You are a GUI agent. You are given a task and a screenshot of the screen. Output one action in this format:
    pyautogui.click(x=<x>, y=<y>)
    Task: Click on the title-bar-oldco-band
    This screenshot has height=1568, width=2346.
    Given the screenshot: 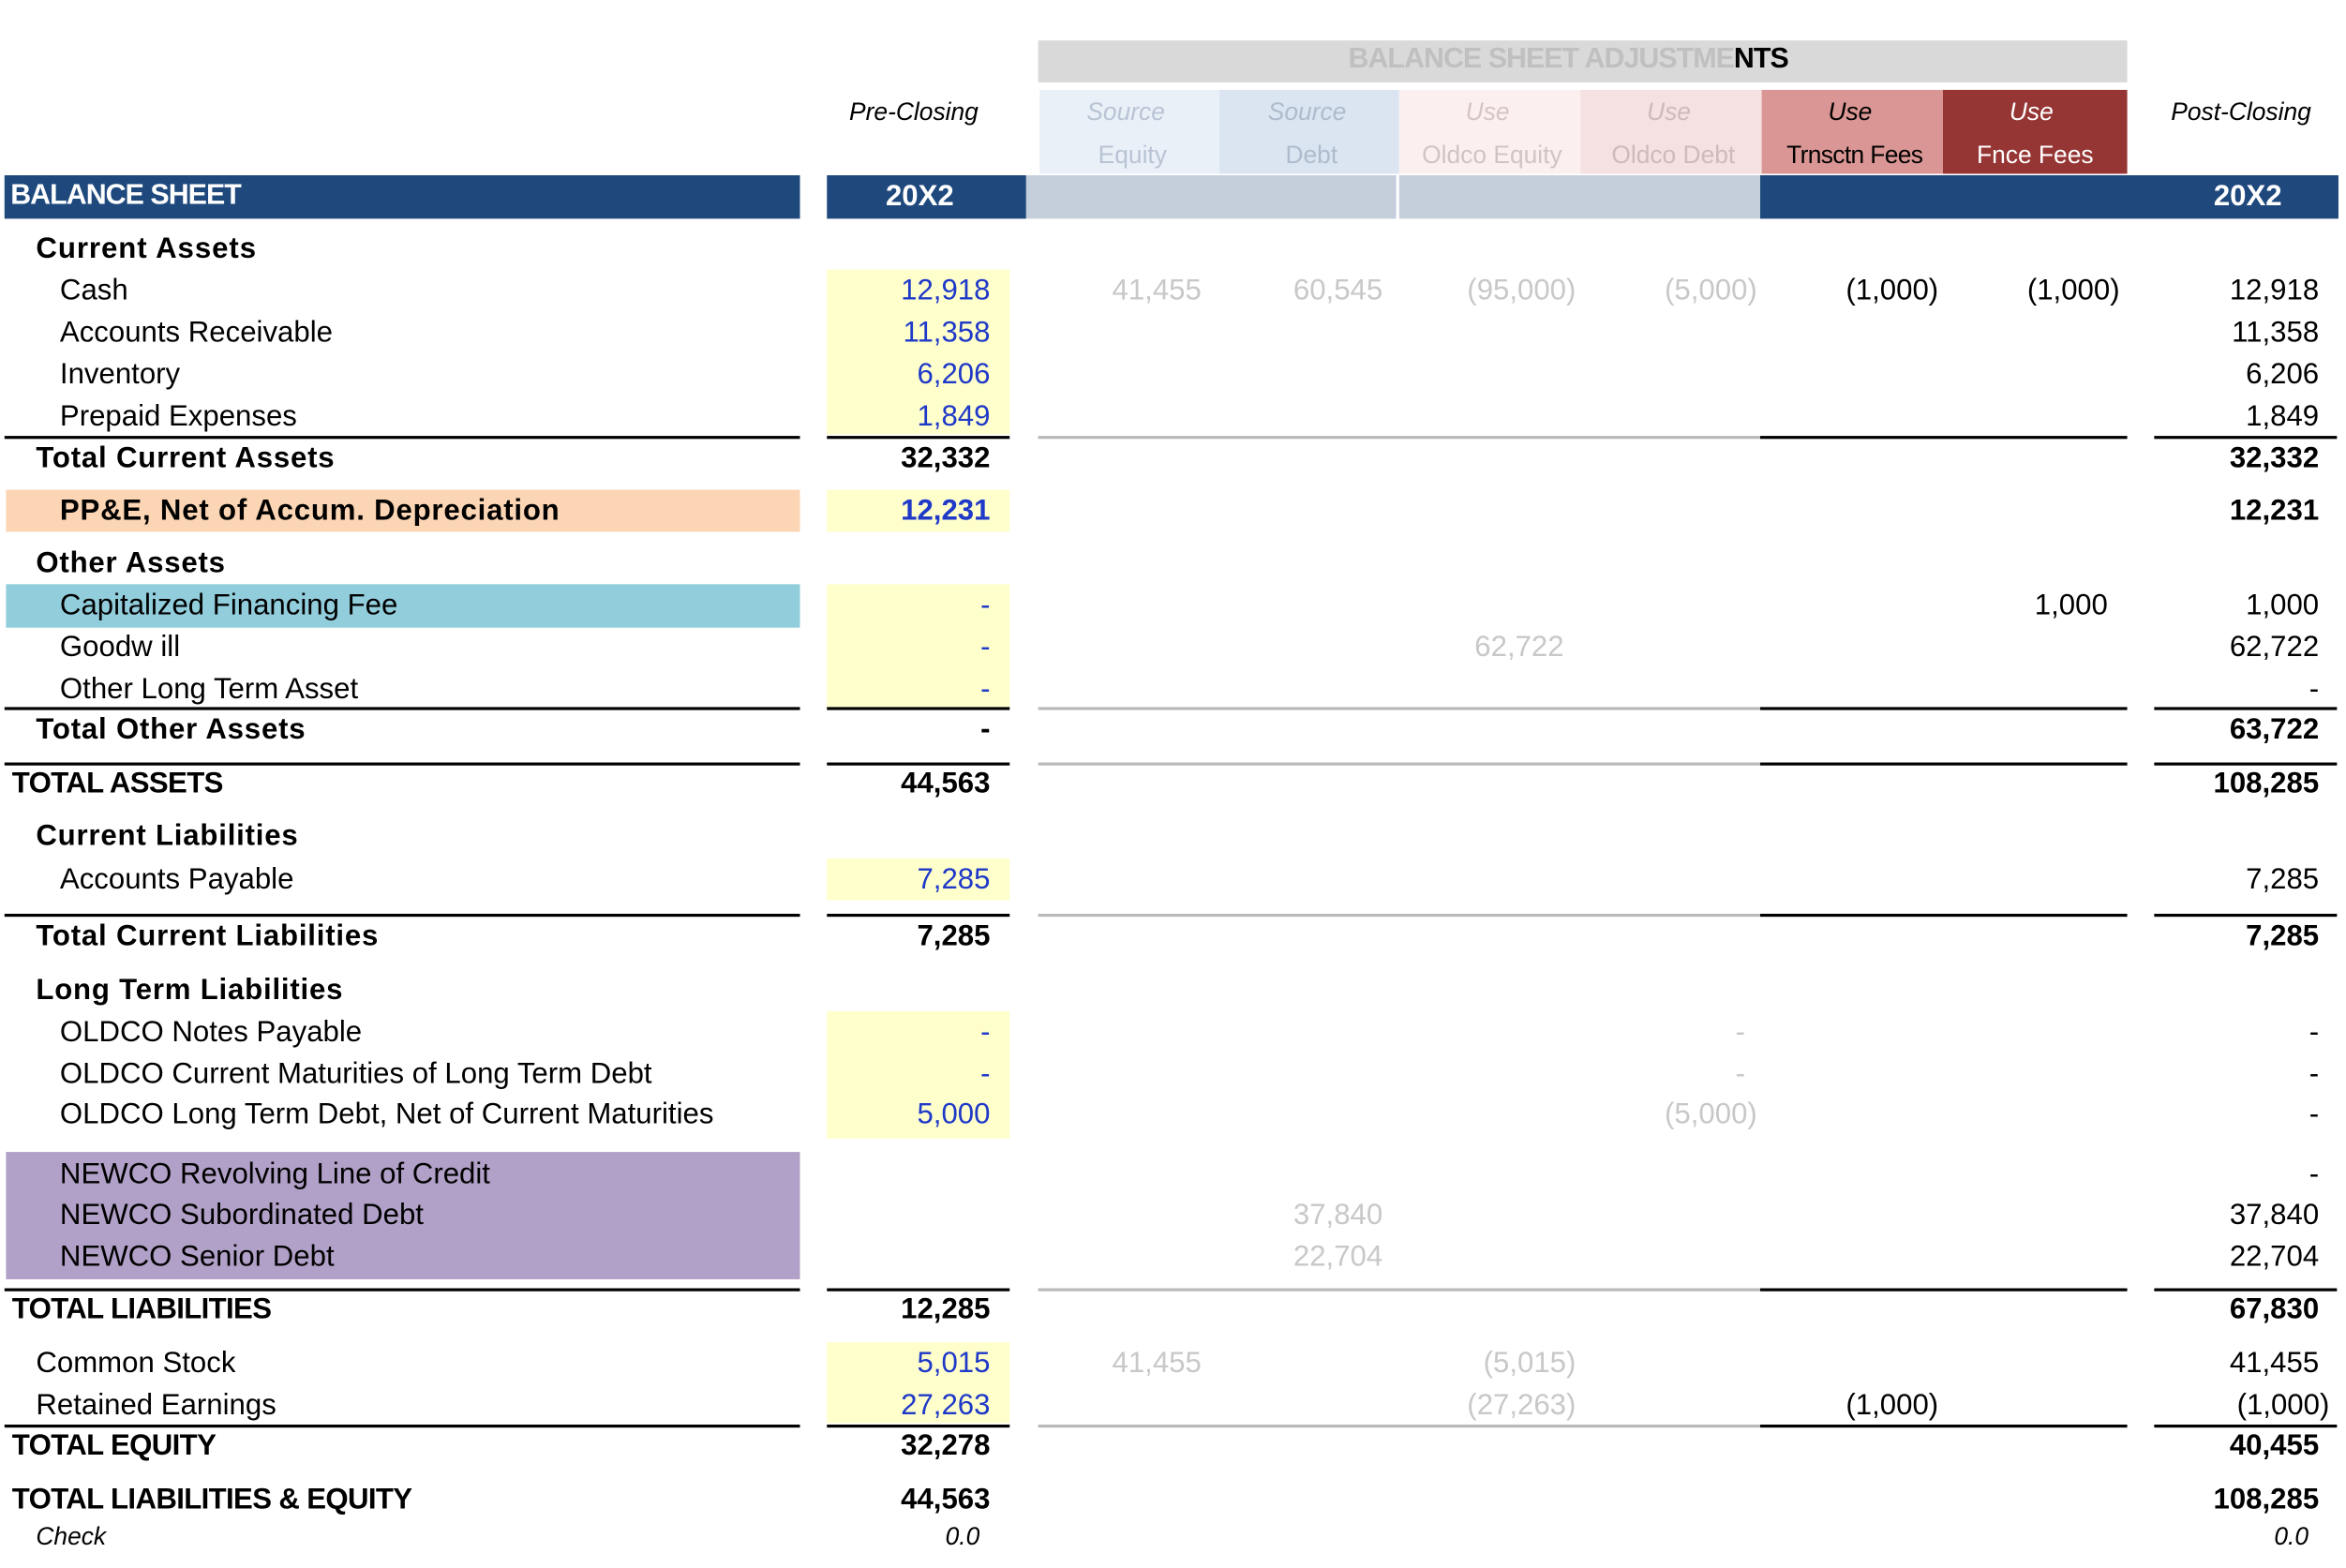 What is the action you would take?
    pyautogui.click(x=1579, y=197)
    